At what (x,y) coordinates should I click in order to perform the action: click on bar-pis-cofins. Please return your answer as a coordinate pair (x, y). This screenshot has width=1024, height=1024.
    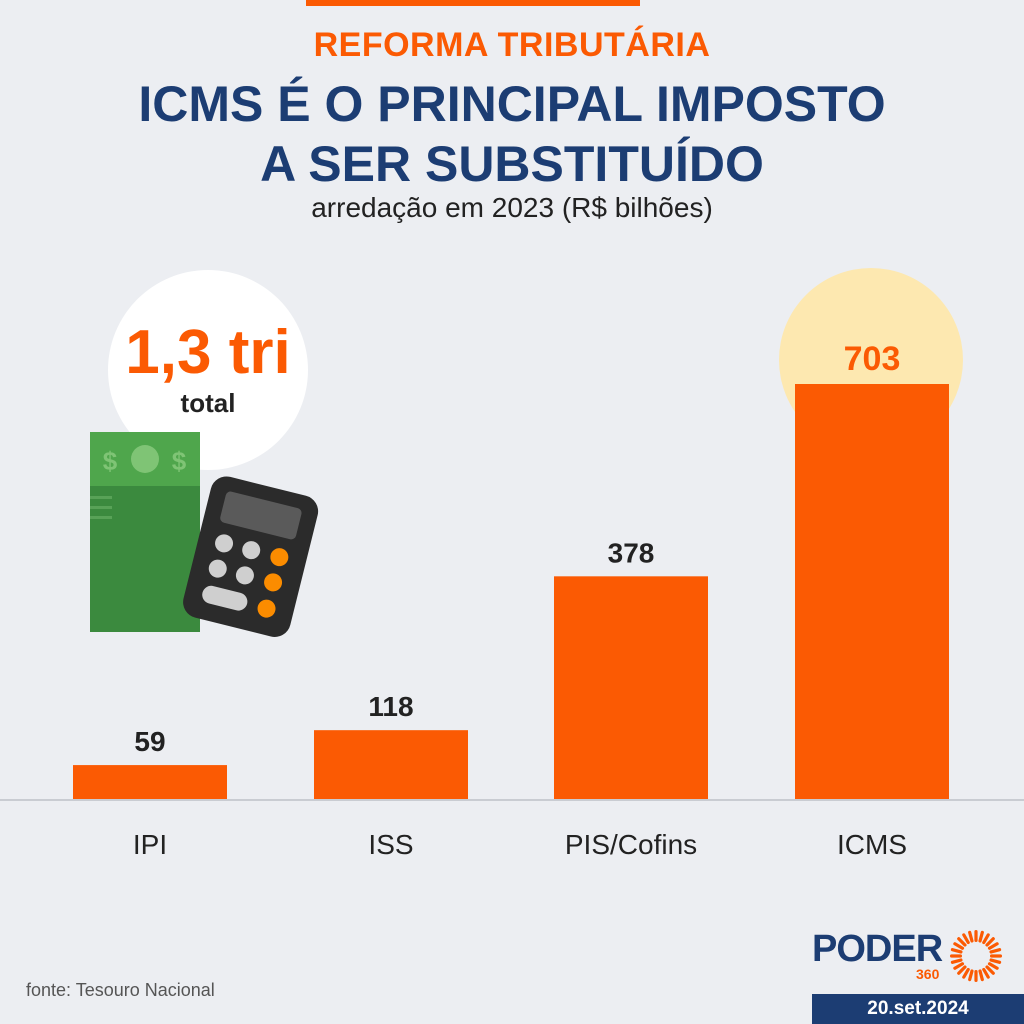
    Looking at the image, I should click on (631, 688).